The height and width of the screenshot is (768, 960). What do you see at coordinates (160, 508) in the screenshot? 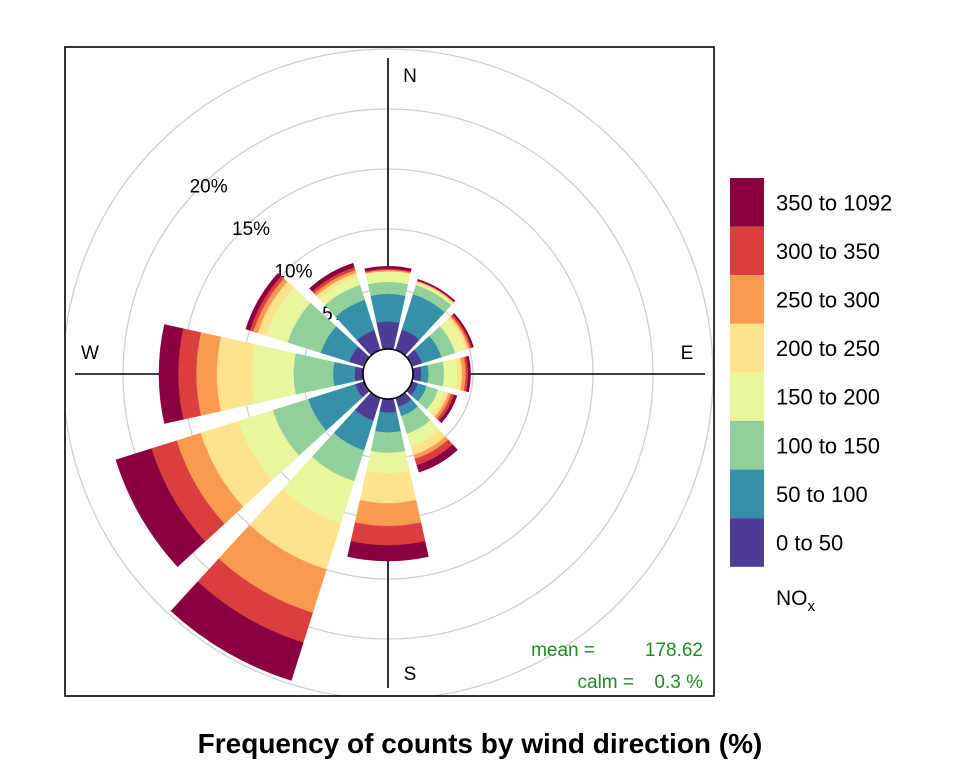
I see `wedge-segment-240deg-bin7` at bounding box center [160, 508].